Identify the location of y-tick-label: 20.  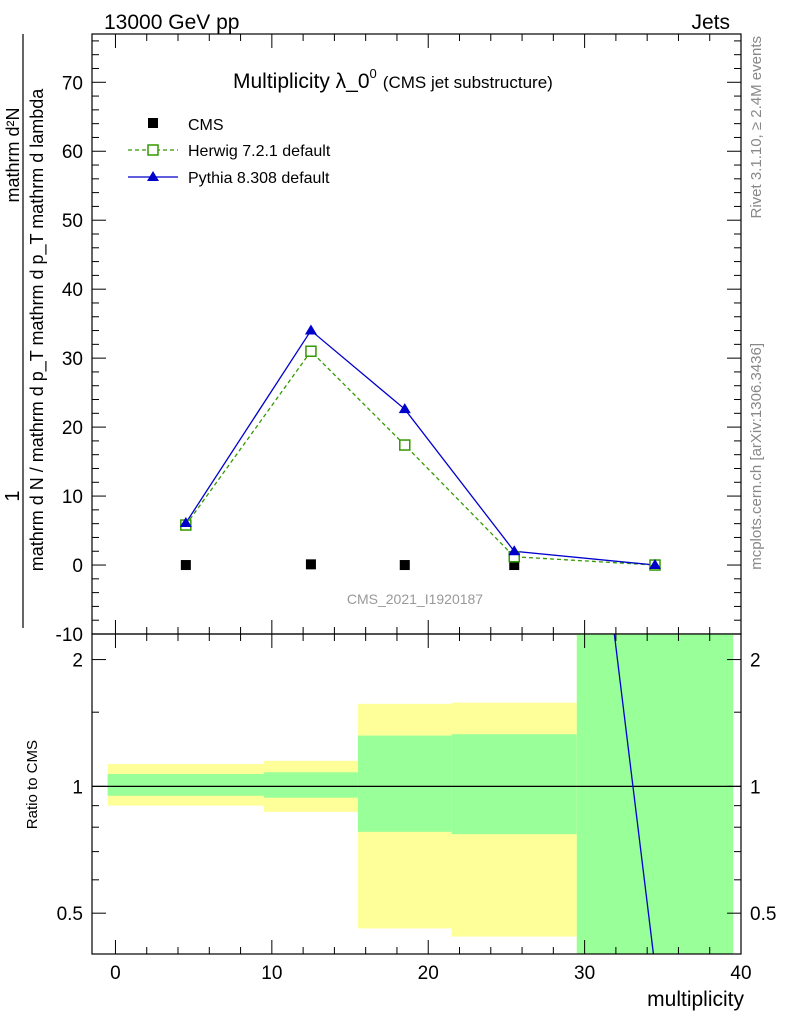
(72, 428).